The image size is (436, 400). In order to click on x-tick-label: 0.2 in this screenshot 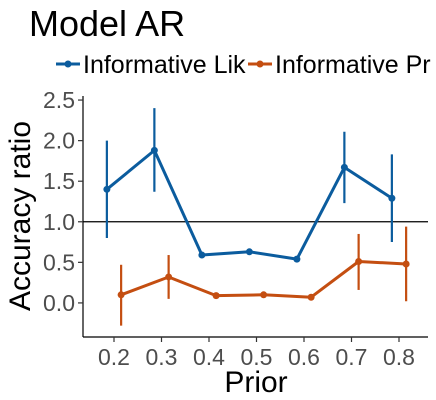, I will do `click(114, 357)`.